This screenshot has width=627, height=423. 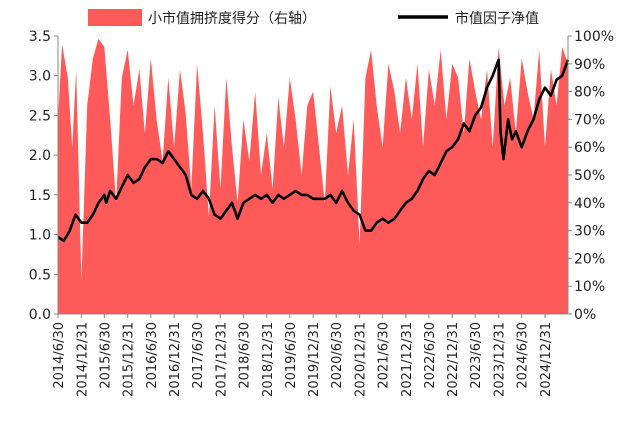 What do you see at coordinates (129, 359) in the screenshot?
I see `x-tick-label: 2015/12/31` at bounding box center [129, 359].